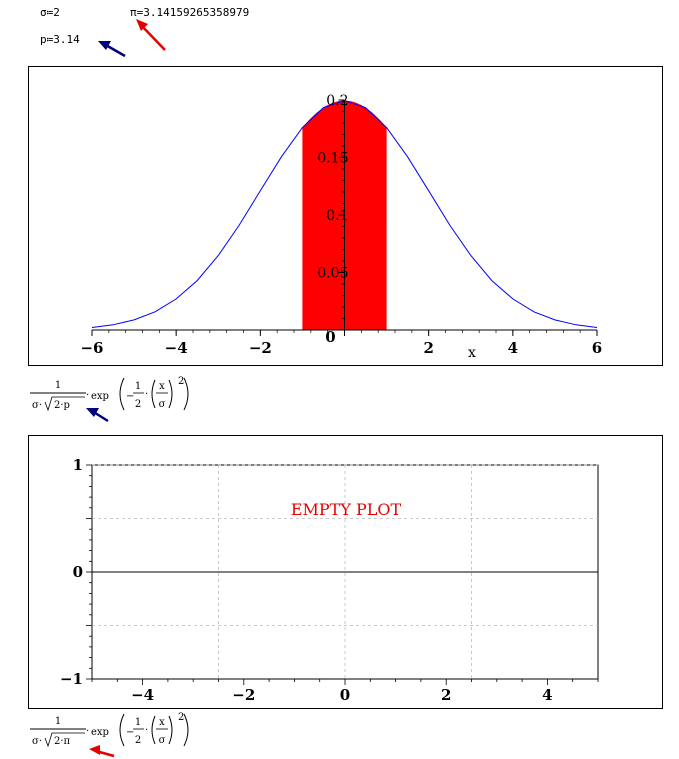 Image resolution: width=679 pixels, height=759 pixels. Describe the element at coordinates (102, 751) in the screenshot. I see `red-arrow-expr2` at that location.